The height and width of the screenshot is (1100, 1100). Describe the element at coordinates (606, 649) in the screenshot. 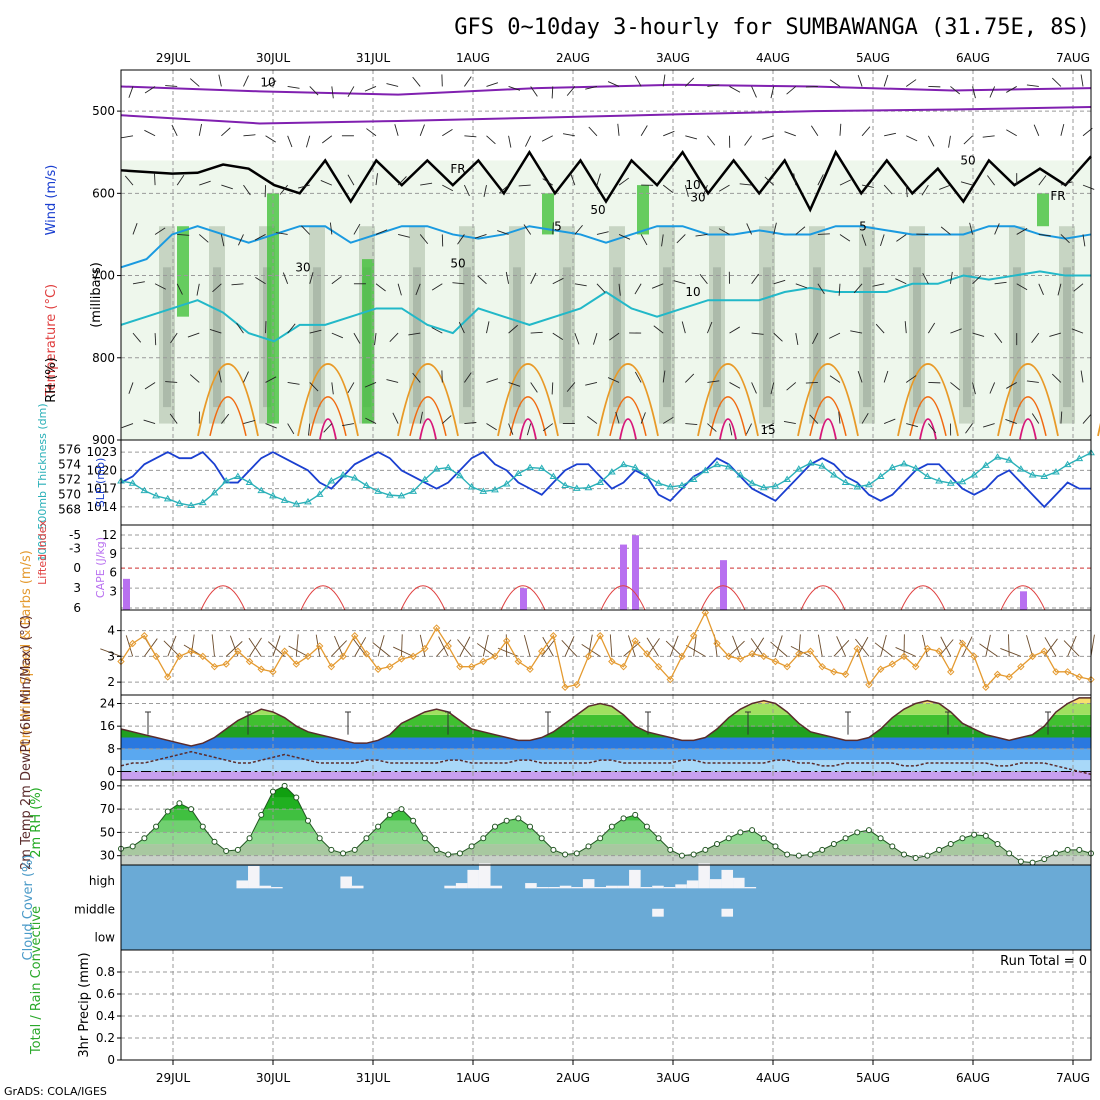

I see `wind-speed-line` at that location.